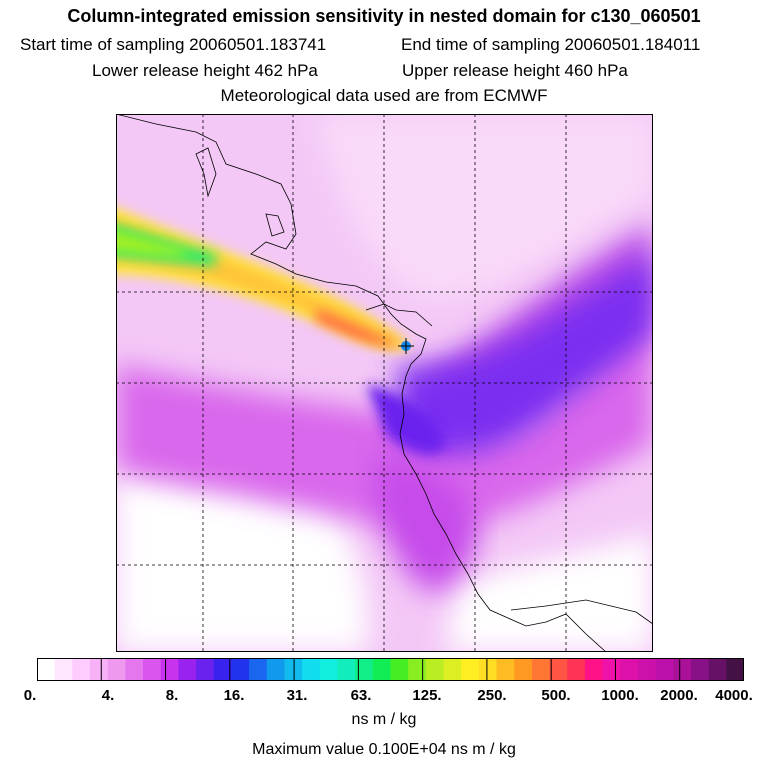 The image size is (768, 768). What do you see at coordinates (384, 719) in the screenshot?
I see `units-label: ns m / kg` at bounding box center [384, 719].